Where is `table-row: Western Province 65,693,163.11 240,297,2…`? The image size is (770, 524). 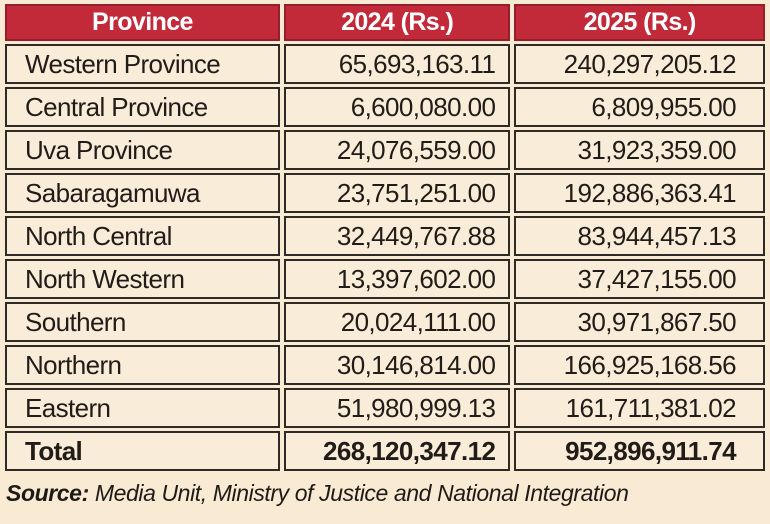
table-row: Western Province 65,693,163.11 240,297,2… is located at coordinates (385, 64).